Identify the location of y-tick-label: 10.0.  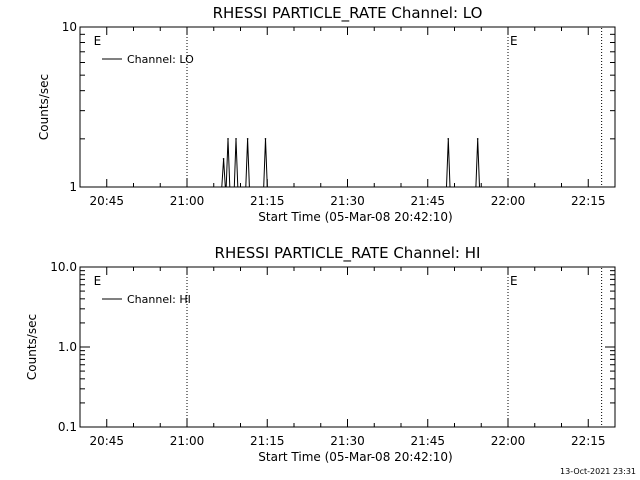
(63, 267).